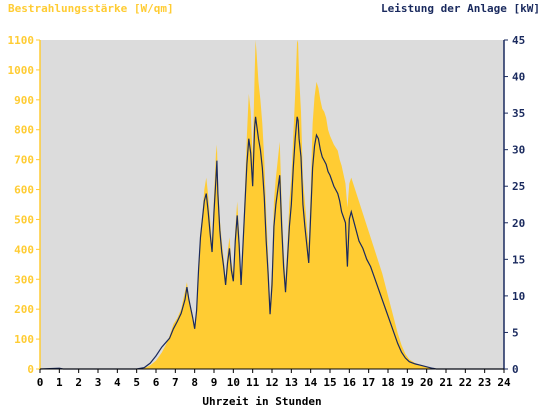  I want to click on x-tick-label: 12, so click(271, 382).